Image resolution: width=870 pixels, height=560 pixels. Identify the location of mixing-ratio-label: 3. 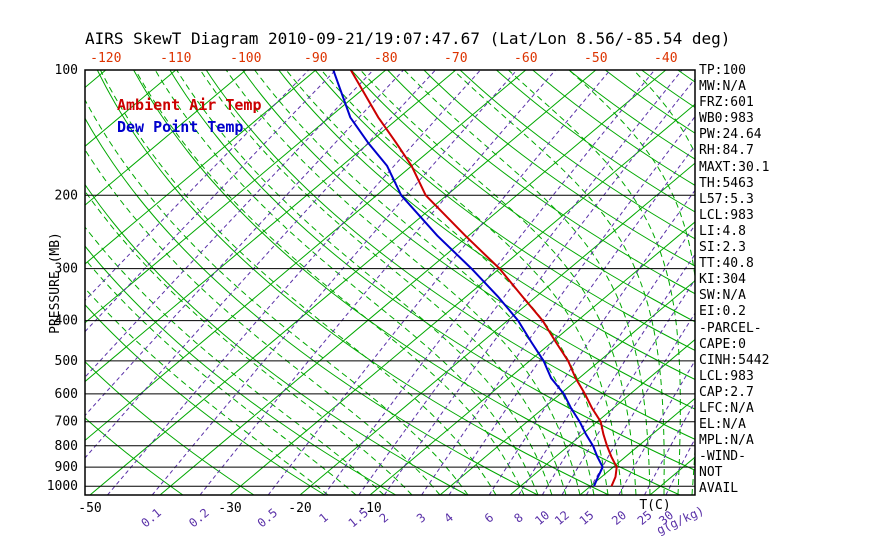
(421, 517).